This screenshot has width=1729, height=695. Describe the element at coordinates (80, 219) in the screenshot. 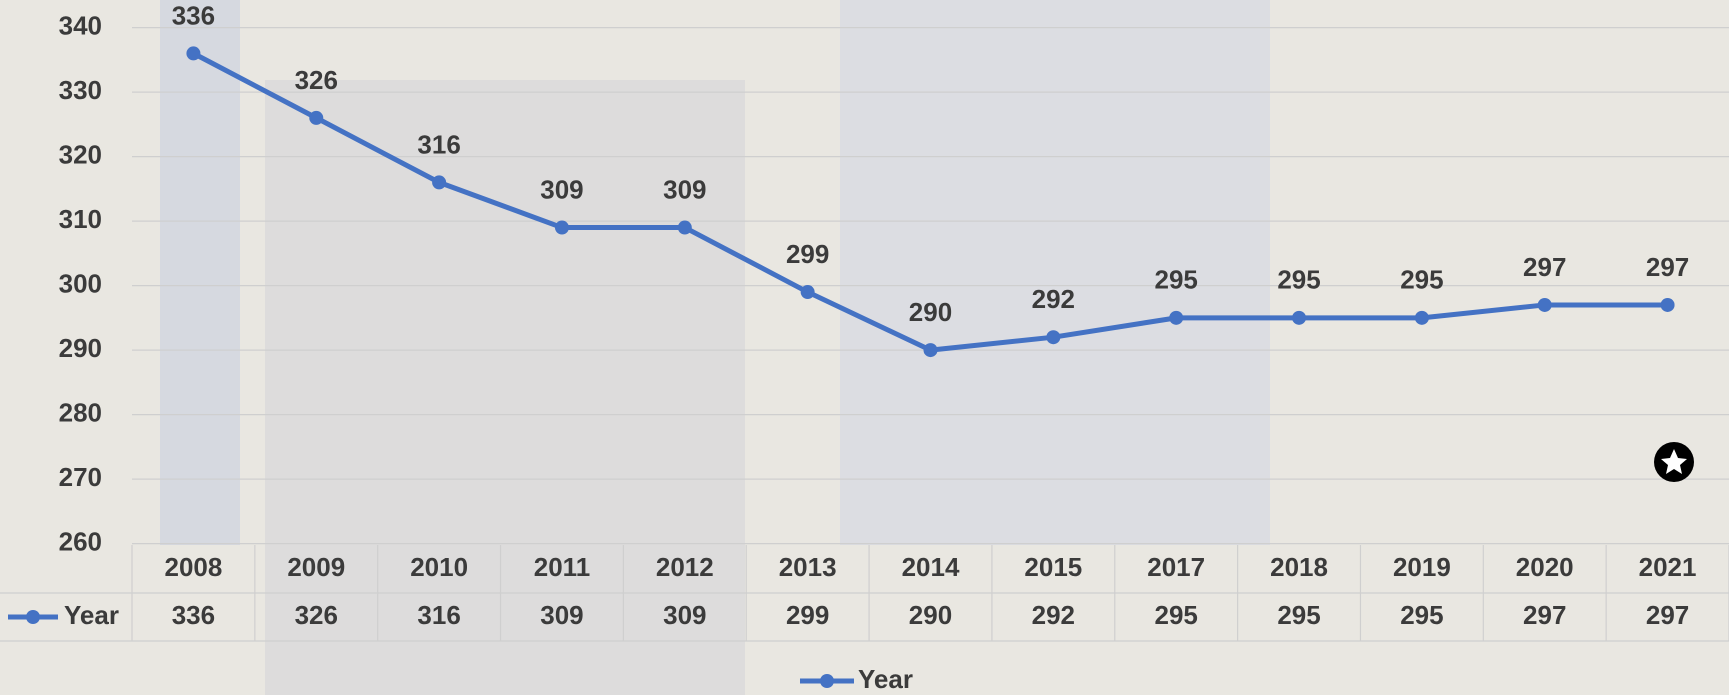

I see `y-tick-label: 310` at that location.